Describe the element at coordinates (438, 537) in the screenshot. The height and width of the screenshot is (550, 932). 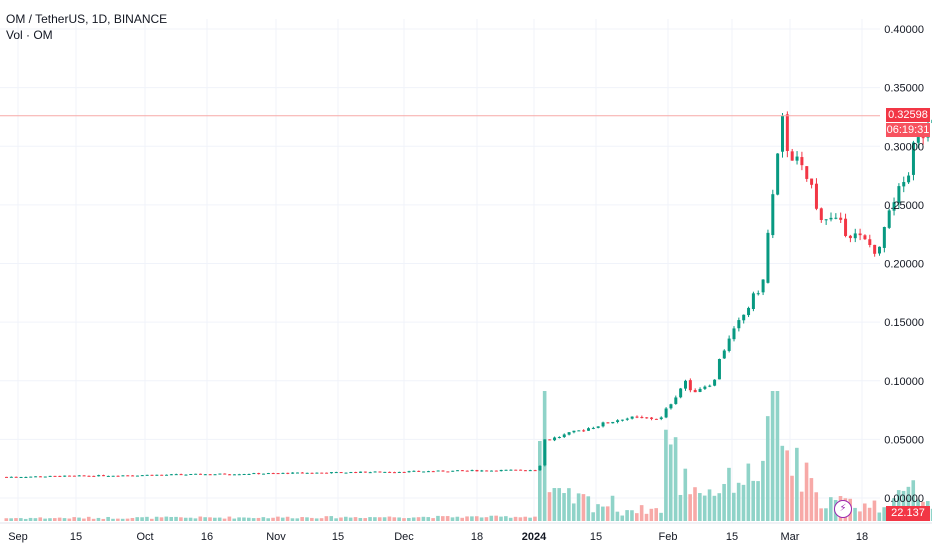
I see `x-axis: Sep 15 Oct 16 Nov 15 Dec 18 2024 15 Feb 15 Mar 18` at that location.